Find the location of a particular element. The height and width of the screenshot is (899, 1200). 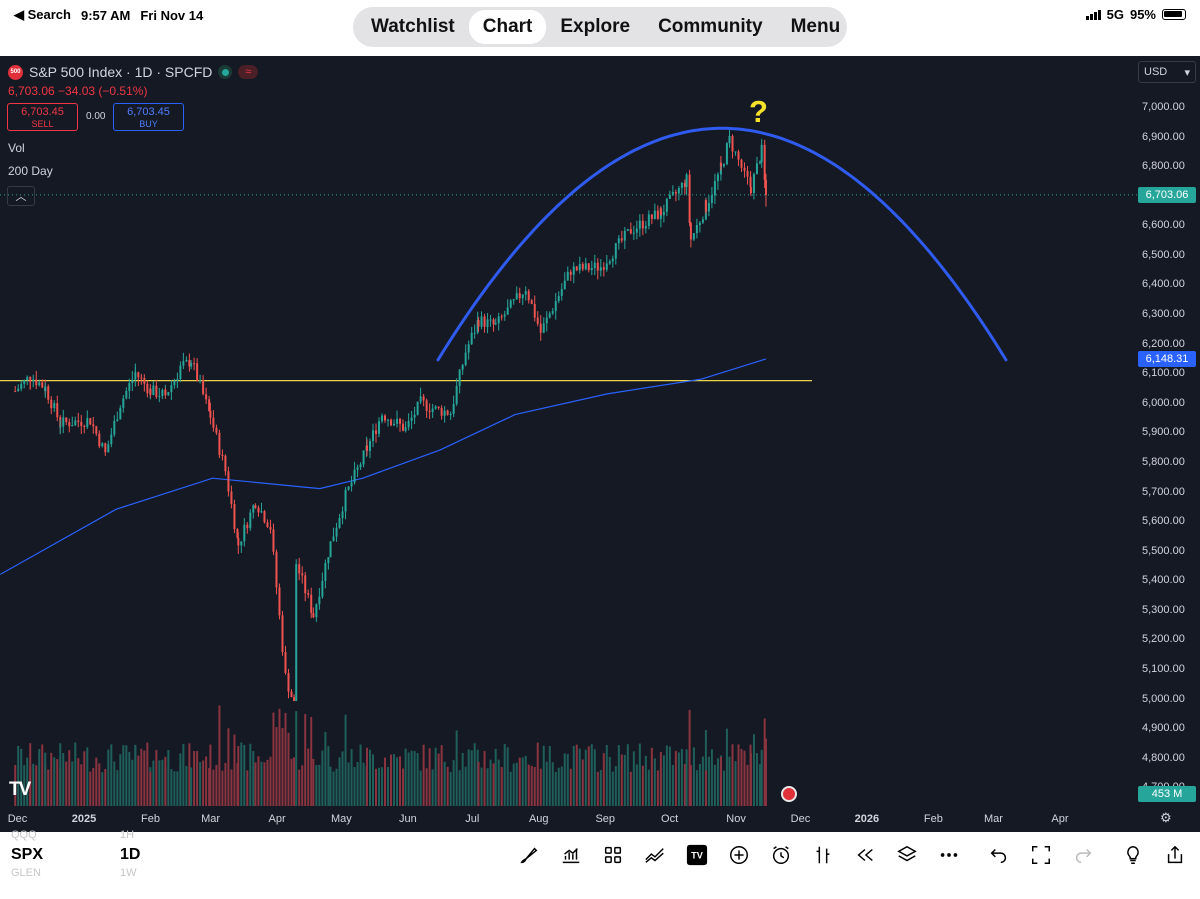

undo-icon is located at coordinates (999, 855).